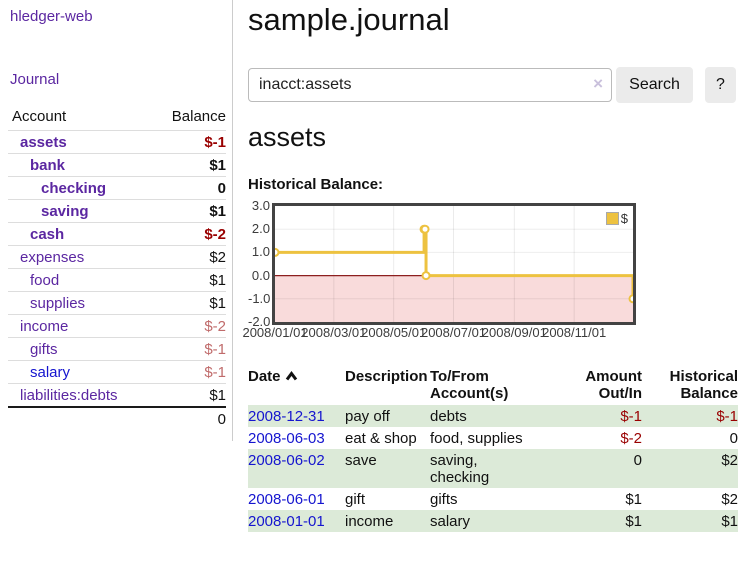 This screenshot has width=742, height=582. I want to click on transaction-date-cell: 2008-06-01, so click(296, 499).